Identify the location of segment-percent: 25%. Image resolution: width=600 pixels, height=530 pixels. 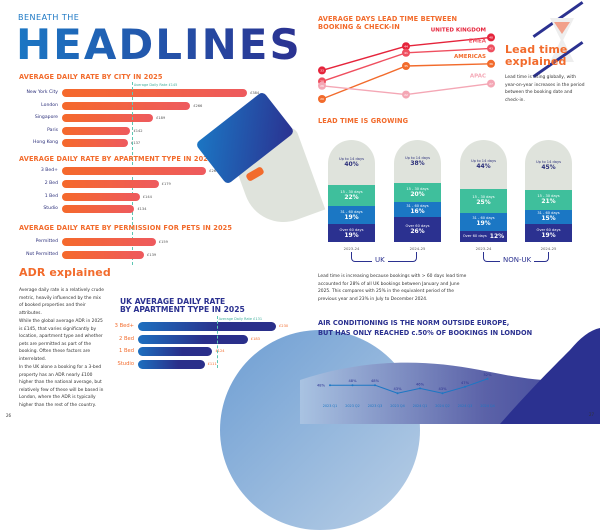
(483, 203).